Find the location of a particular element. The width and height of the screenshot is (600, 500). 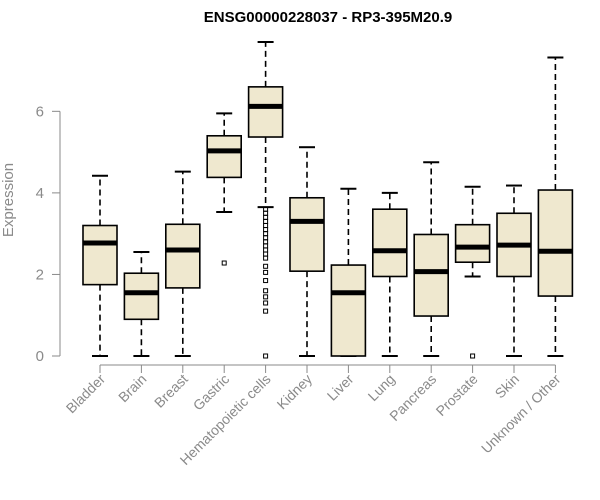

chart-title: ENSG00000228037 - RP3-395M20.9 is located at coordinates (328, 17).